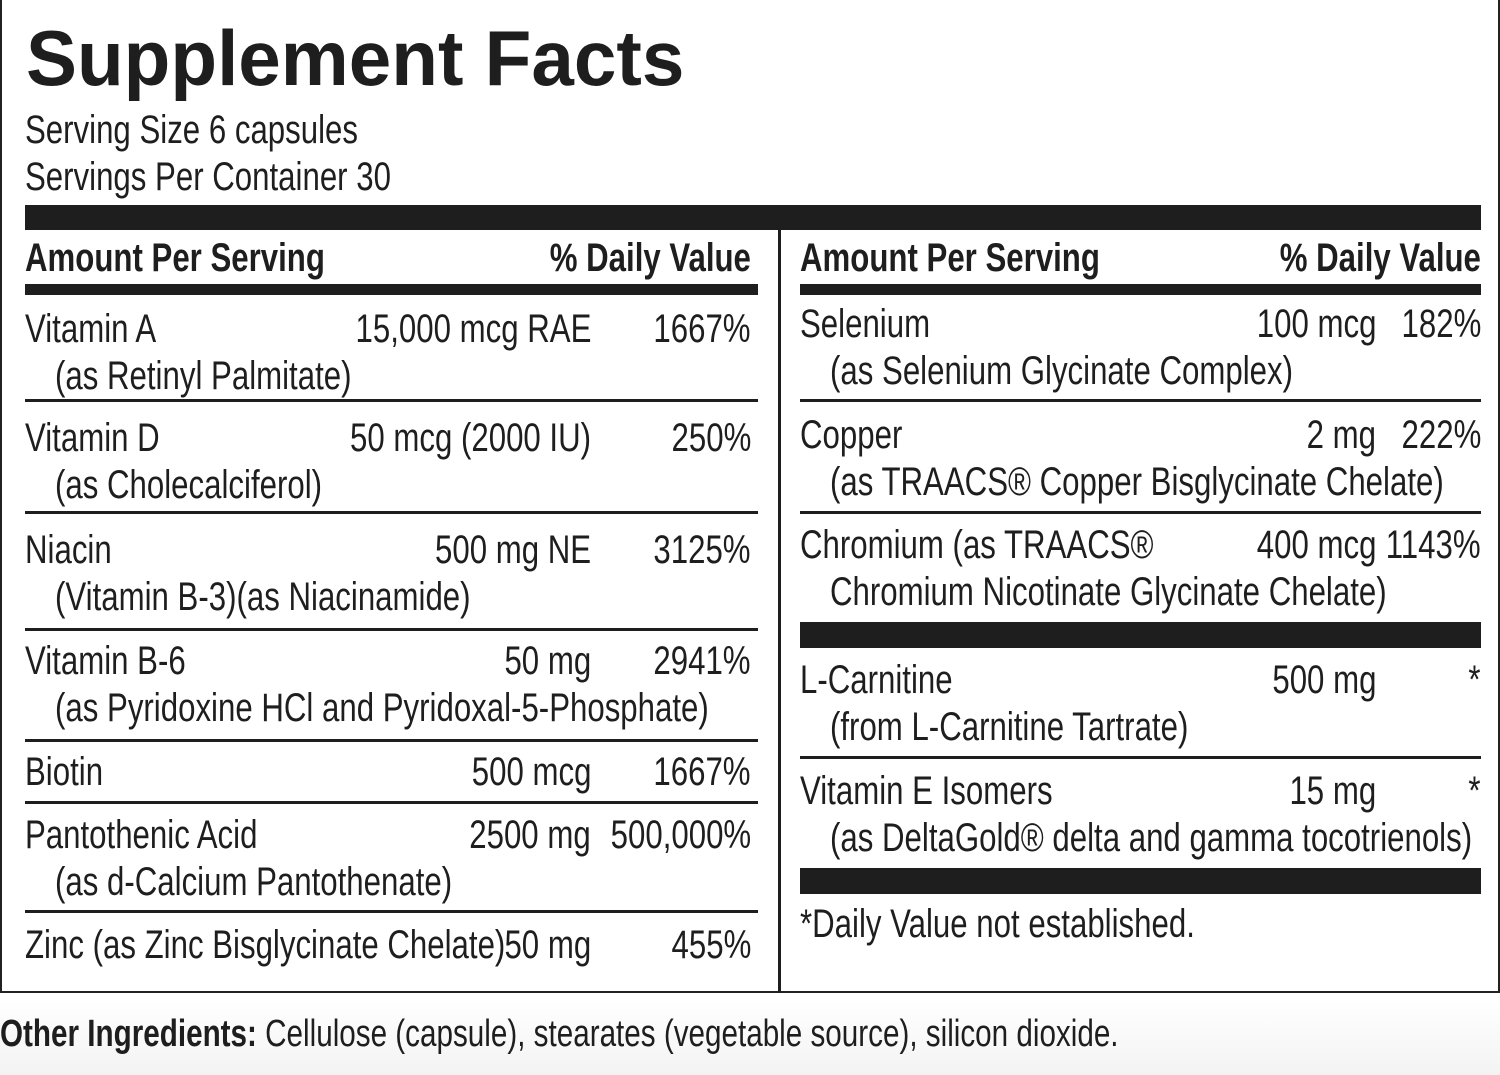  I want to click on nutrient-amount: 2 mg, so click(1341, 435).